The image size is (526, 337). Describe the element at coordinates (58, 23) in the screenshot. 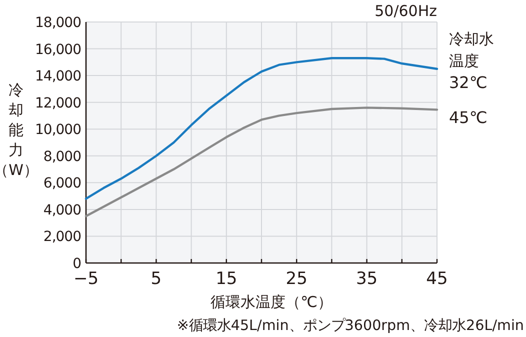

I see `y-tick-label: 18,000` at that location.